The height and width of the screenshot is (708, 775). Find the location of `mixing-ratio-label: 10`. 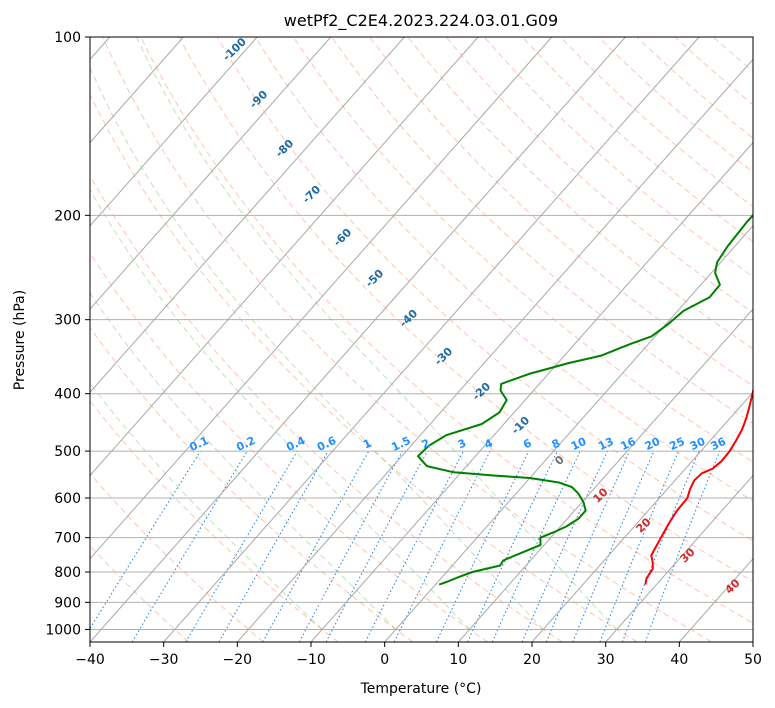

mixing-ratio-label: 10 is located at coordinates (579, 444).